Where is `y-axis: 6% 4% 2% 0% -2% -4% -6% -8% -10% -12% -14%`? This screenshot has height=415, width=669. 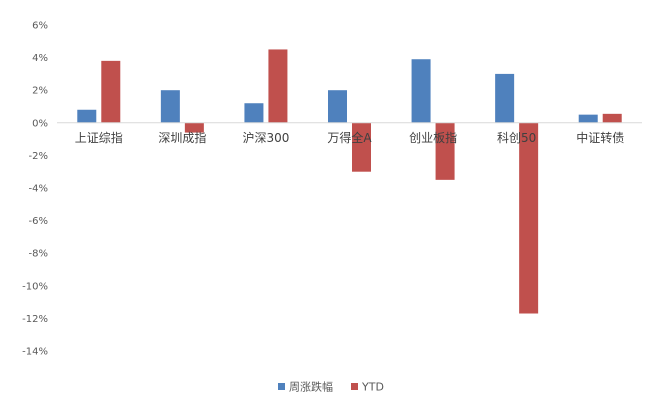 y-axis: 6% 4% 2% 0% -2% -4% -6% -8% -10% -12% -14% is located at coordinates (35, 189).